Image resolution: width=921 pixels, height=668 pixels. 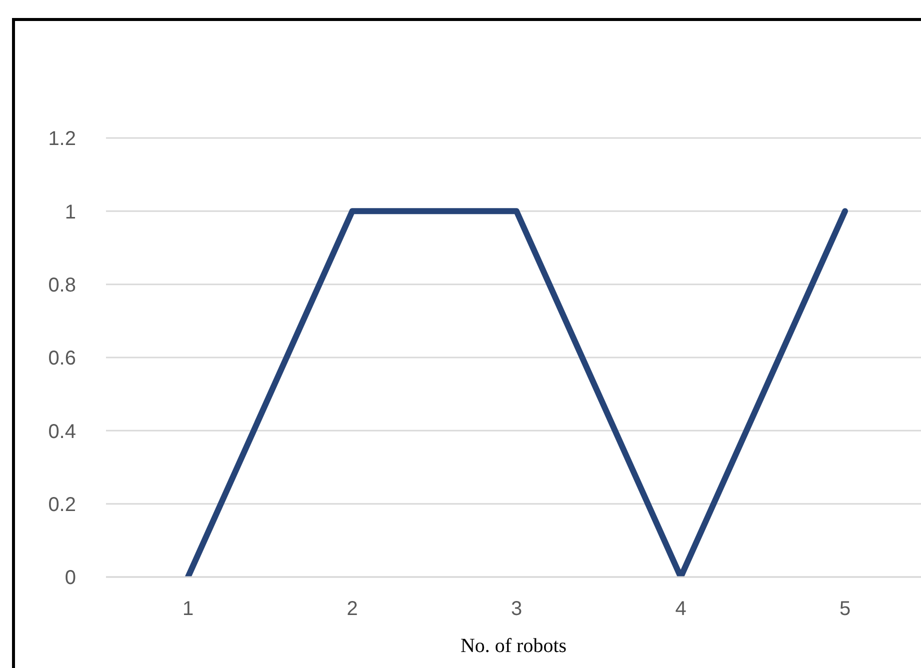 What do you see at coordinates (70, 212) in the screenshot?
I see `y-tick-label: 1` at bounding box center [70, 212].